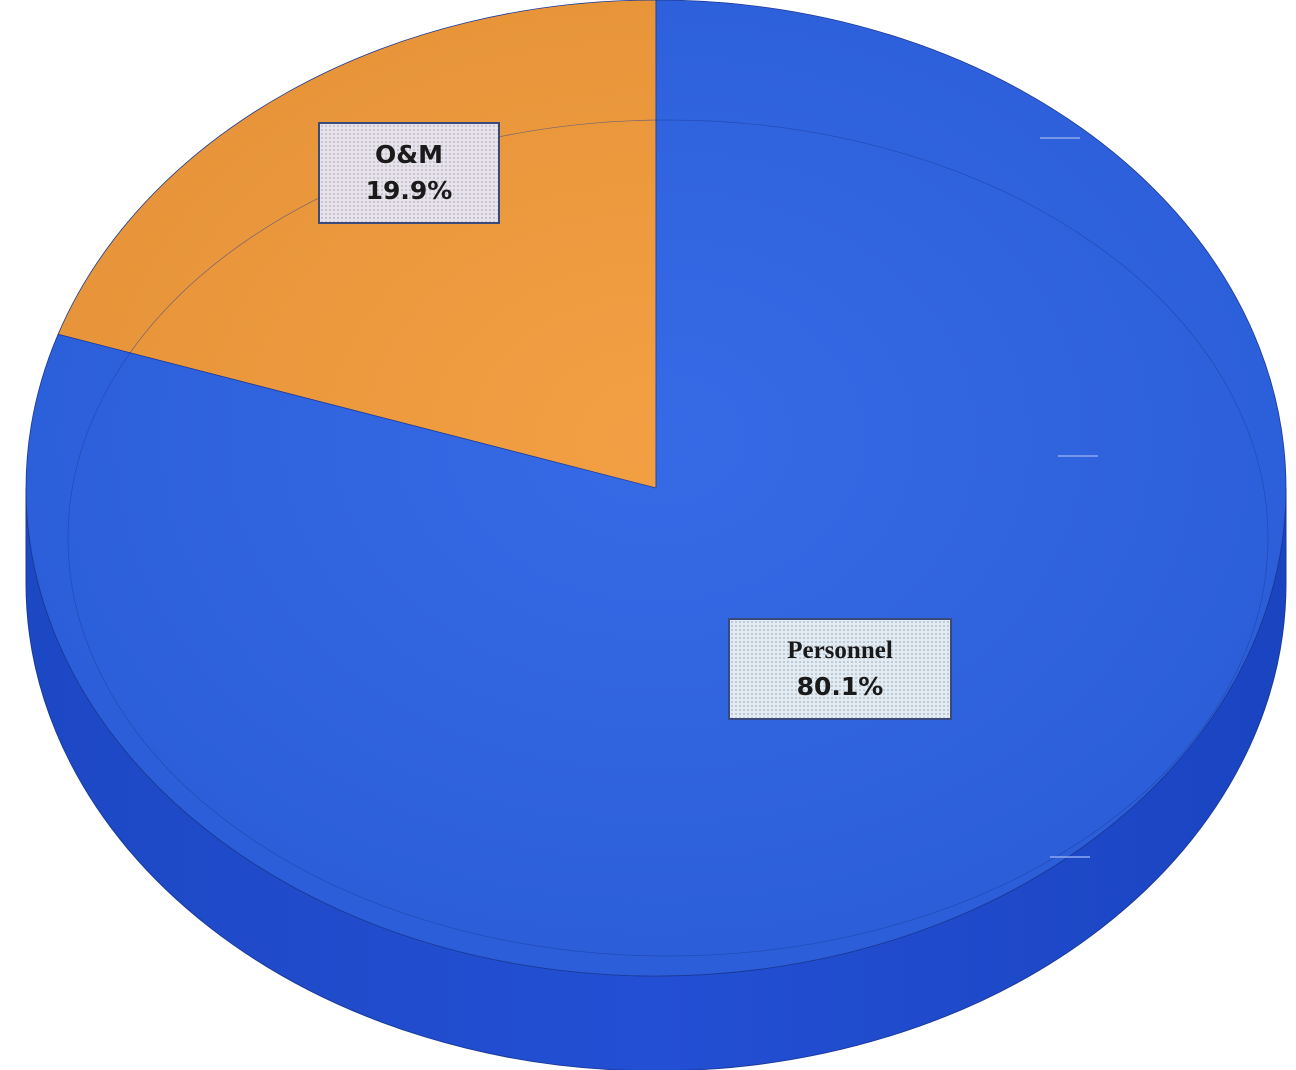 The height and width of the screenshot is (1070, 1296). What do you see at coordinates (409, 154) in the screenshot?
I see `data-label-om-name: O&M` at bounding box center [409, 154].